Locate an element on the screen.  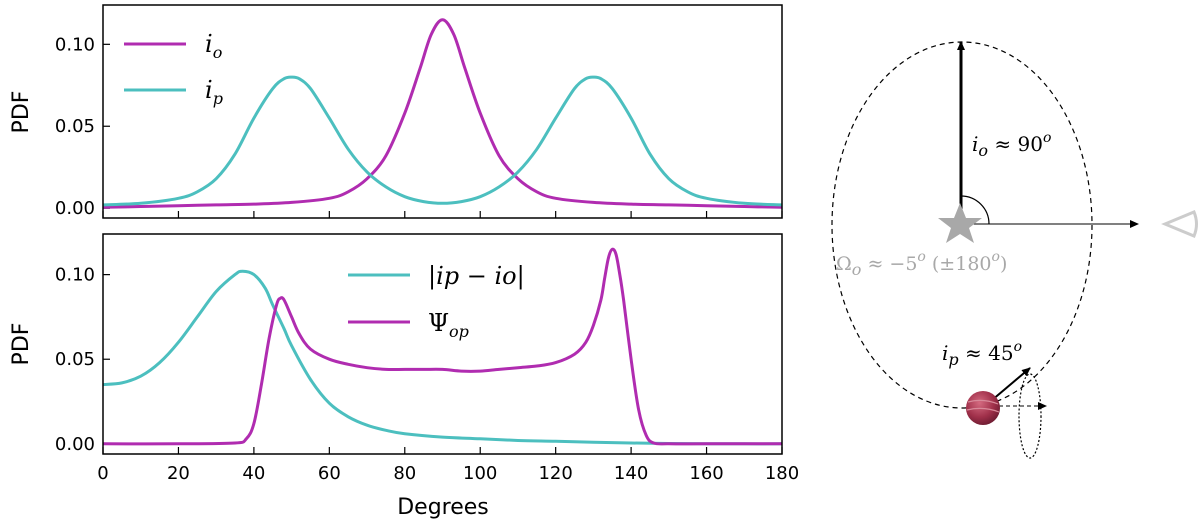
io-label-sub: o is located at coordinates (983, 150).